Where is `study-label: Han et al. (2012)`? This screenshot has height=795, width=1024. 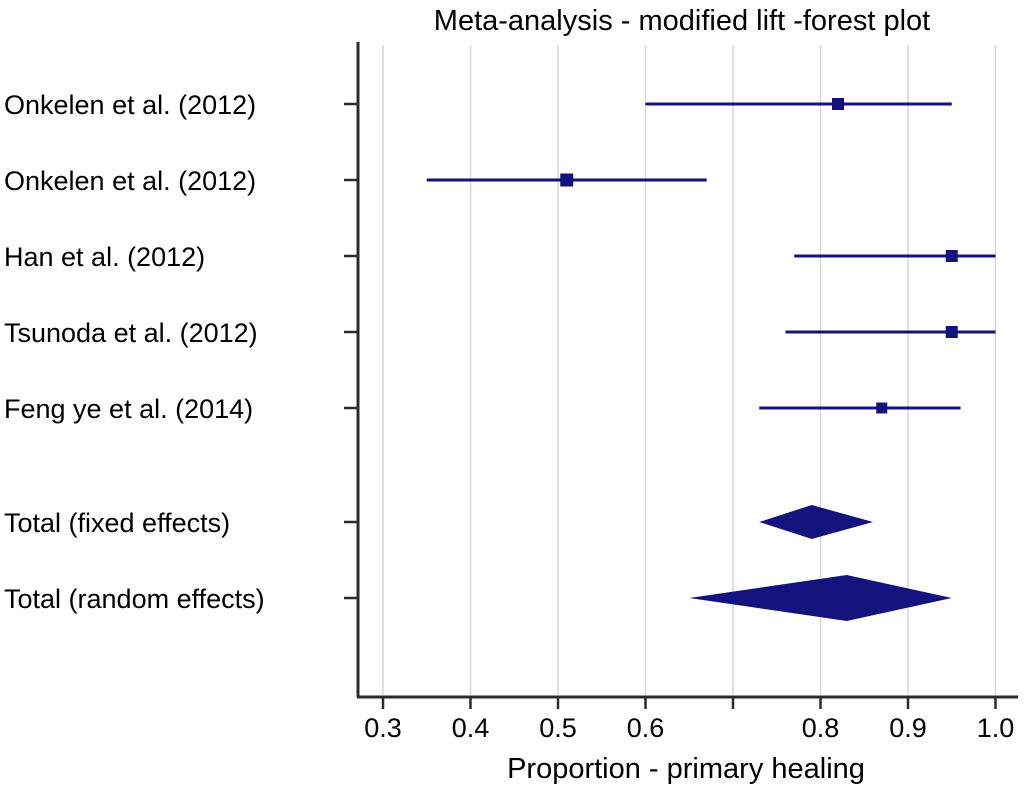
study-label: Han et al. (2012) is located at coordinates (104, 257).